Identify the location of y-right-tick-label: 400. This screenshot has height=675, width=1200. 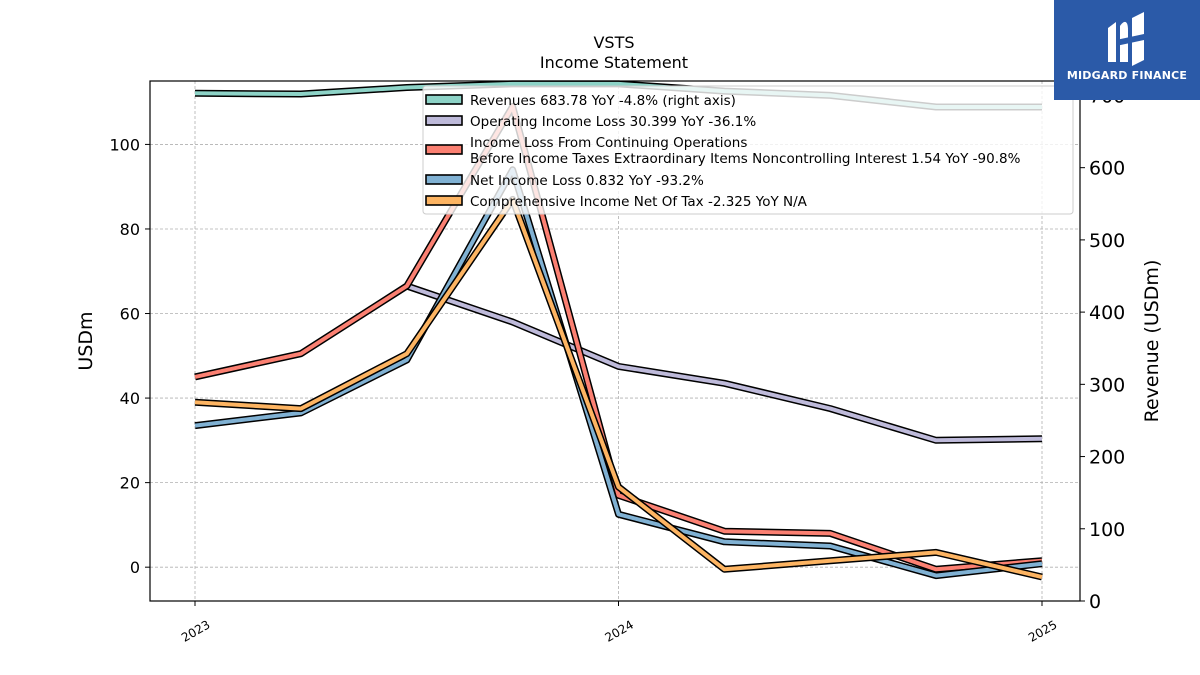
(1107, 313).